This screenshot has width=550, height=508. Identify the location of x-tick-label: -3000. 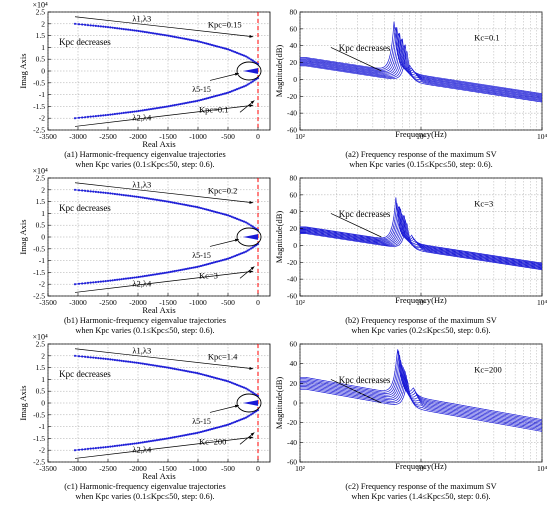
(78, 302).